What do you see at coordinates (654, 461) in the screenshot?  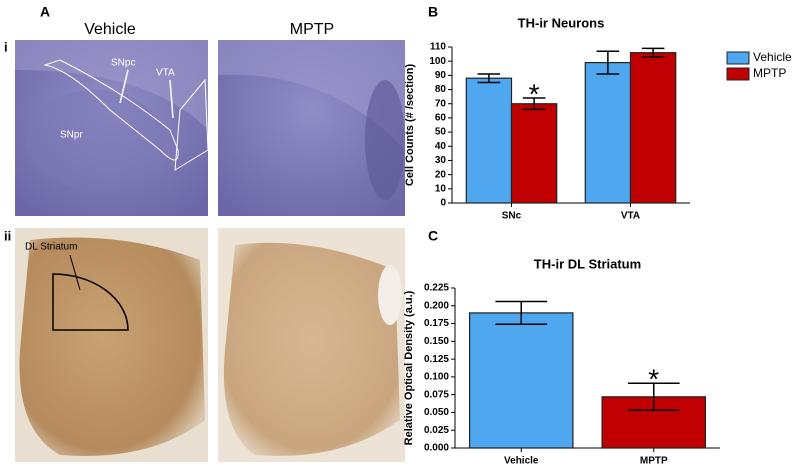 I see `x-tick-label: MPTP` at bounding box center [654, 461].